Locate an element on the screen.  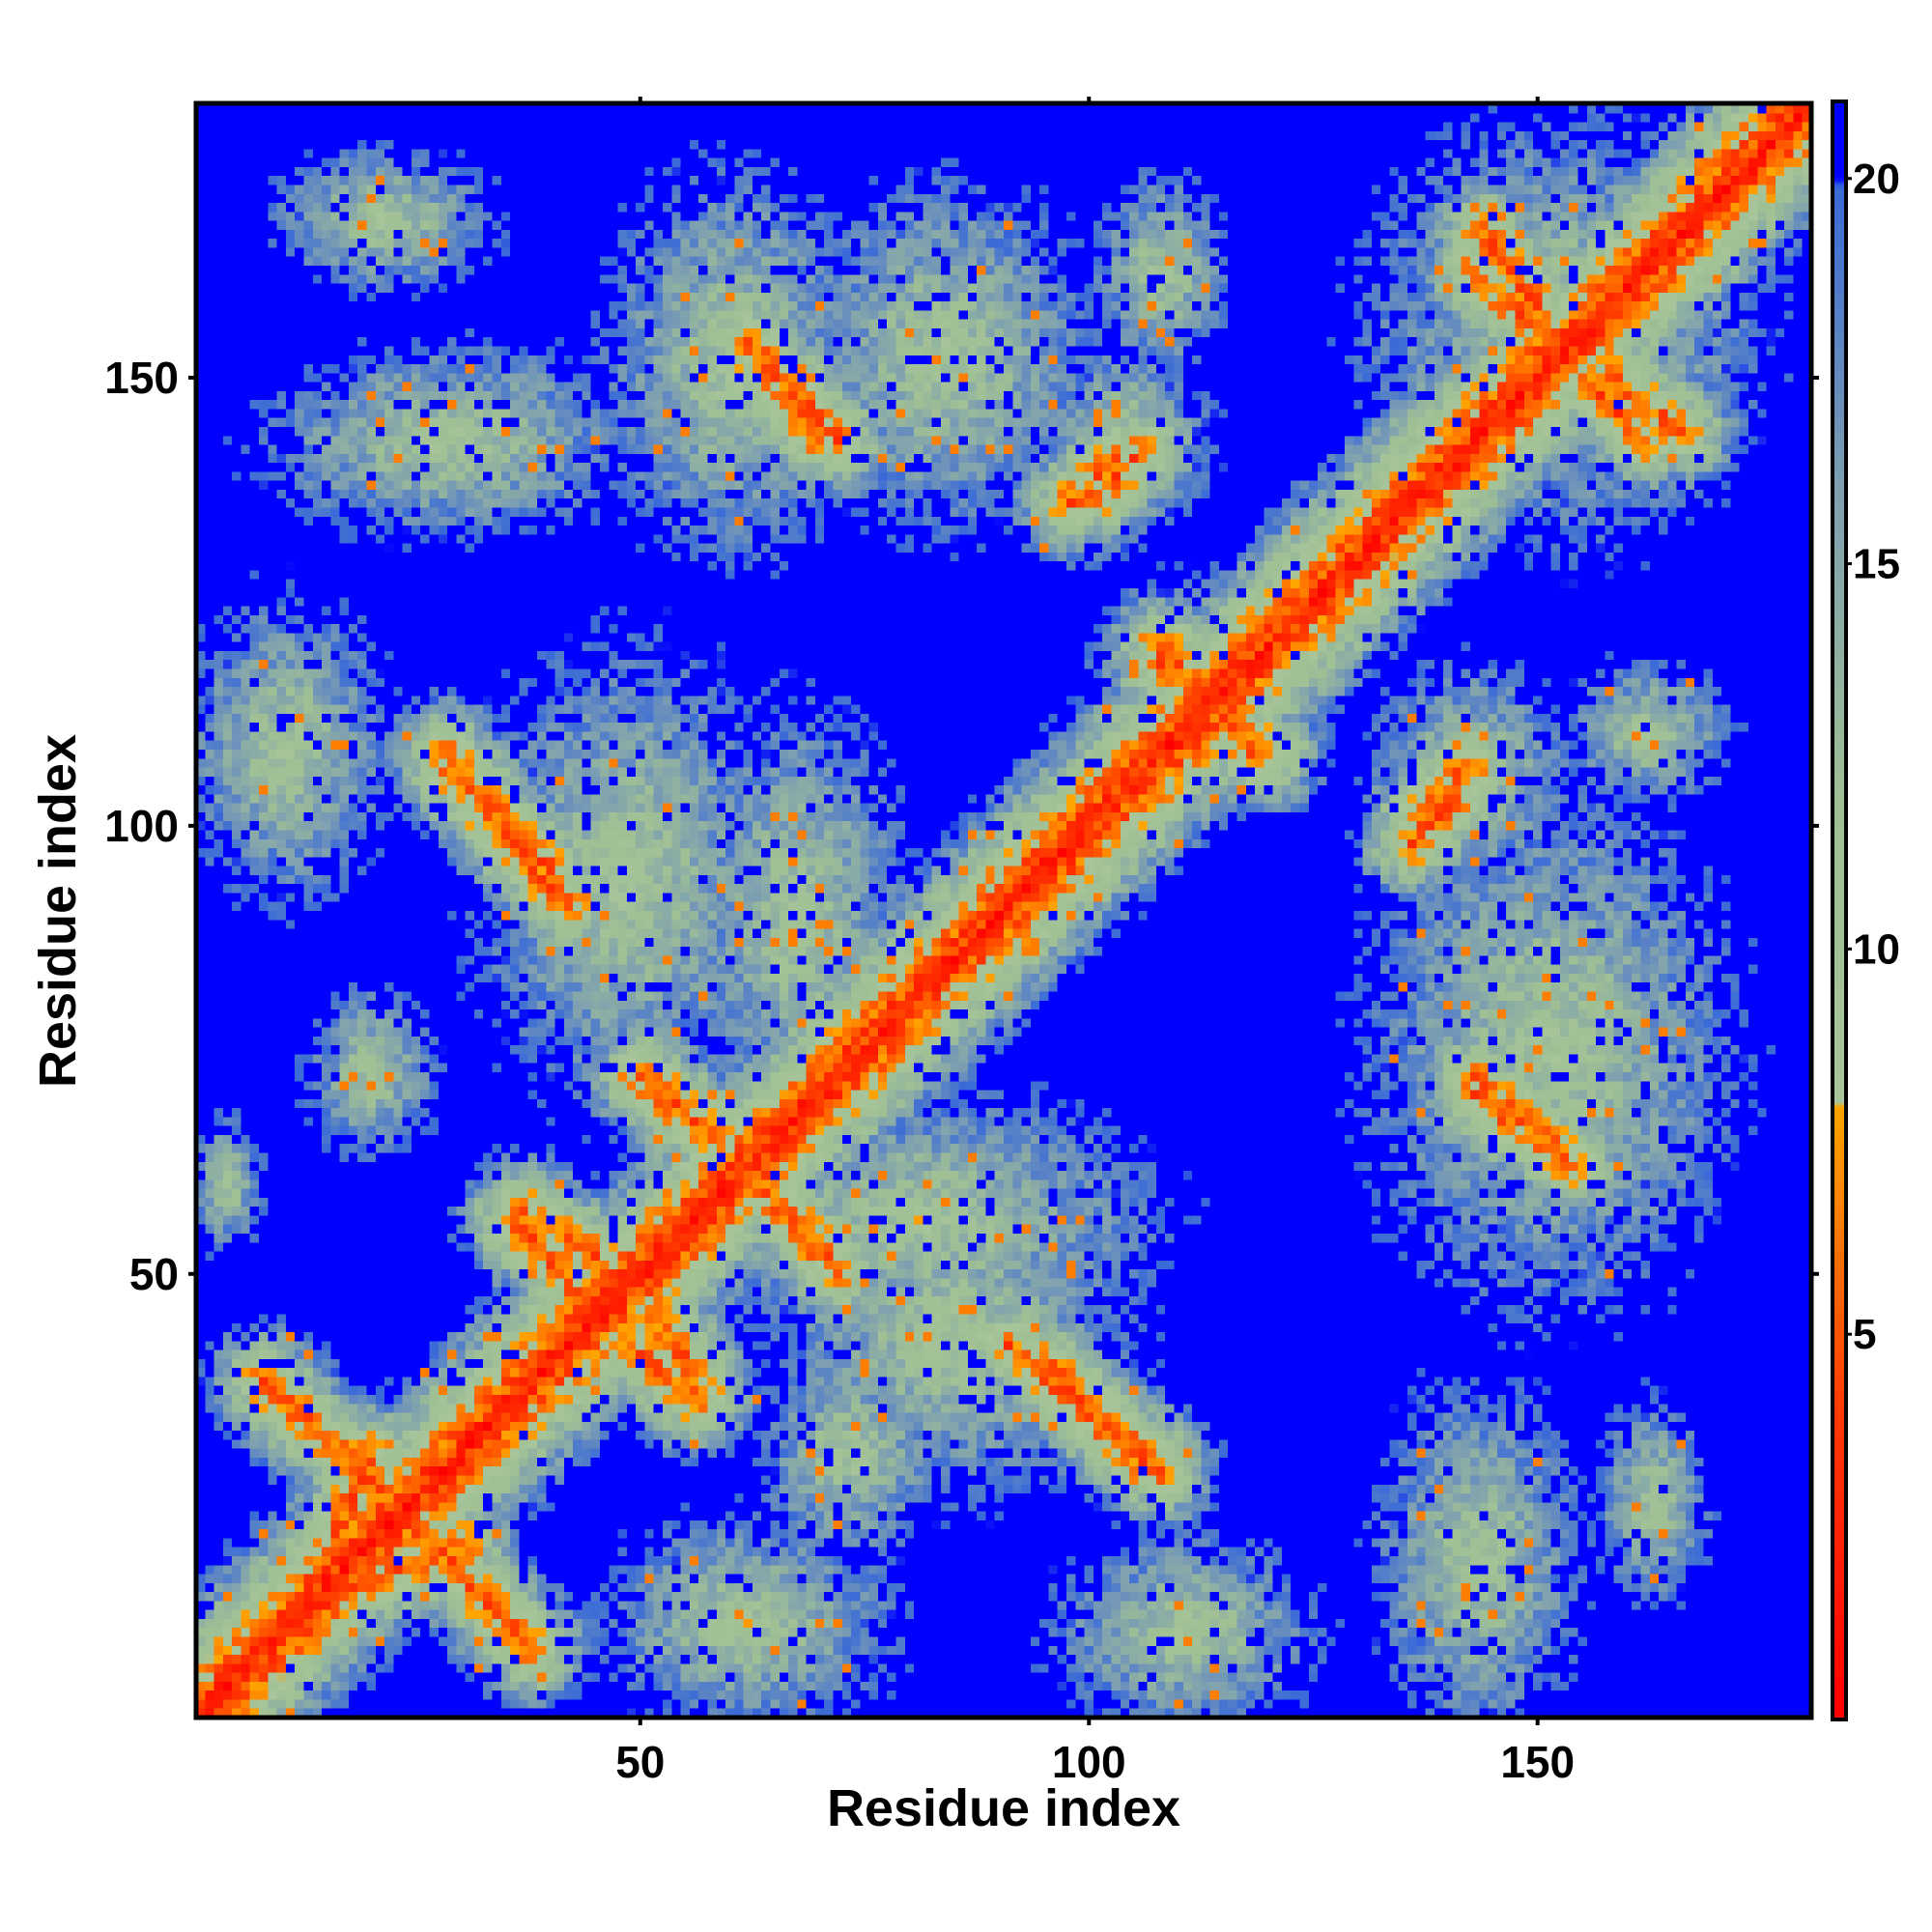
colorbar-gradient is located at coordinates (1839, 910).